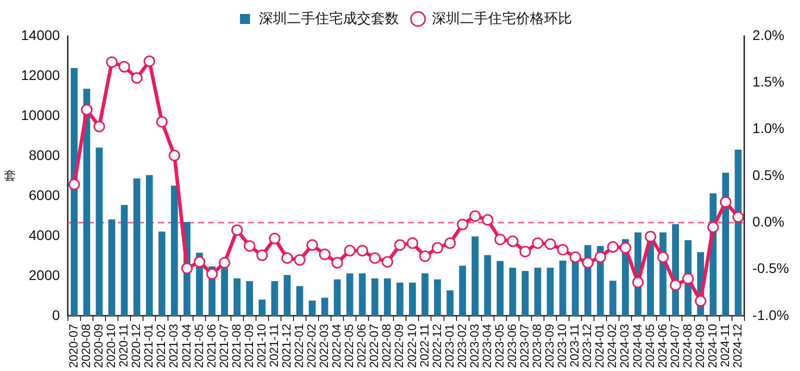  I want to click on x-tick-label: 2023-10, so click(562, 346).